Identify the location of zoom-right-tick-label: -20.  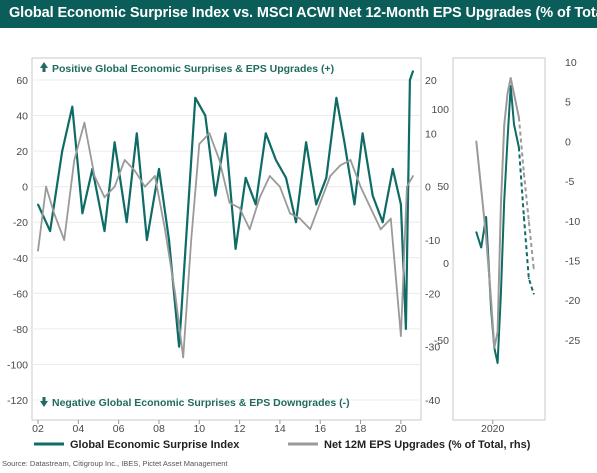
(572, 301).